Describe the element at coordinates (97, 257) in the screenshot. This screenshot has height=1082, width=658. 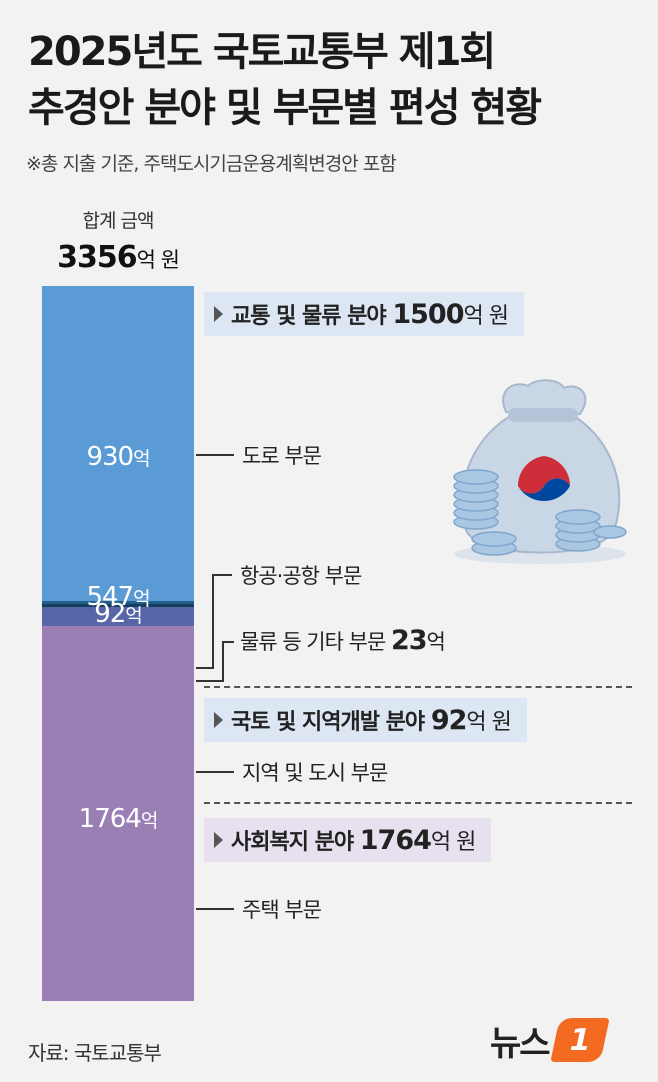
I see `total-number: 3356` at that location.